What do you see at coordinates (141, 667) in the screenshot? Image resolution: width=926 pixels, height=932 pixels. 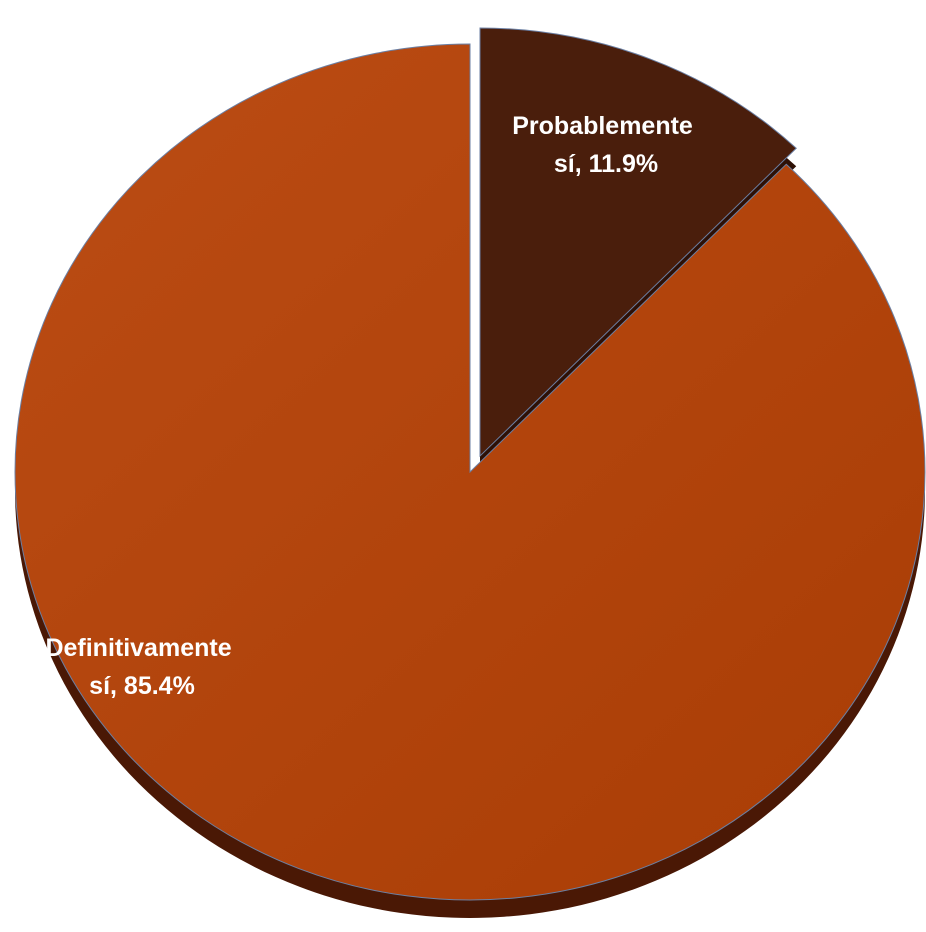 I see `slice-label-definitivamente: Definitivamente sí, 85.4%` at bounding box center [141, 667].